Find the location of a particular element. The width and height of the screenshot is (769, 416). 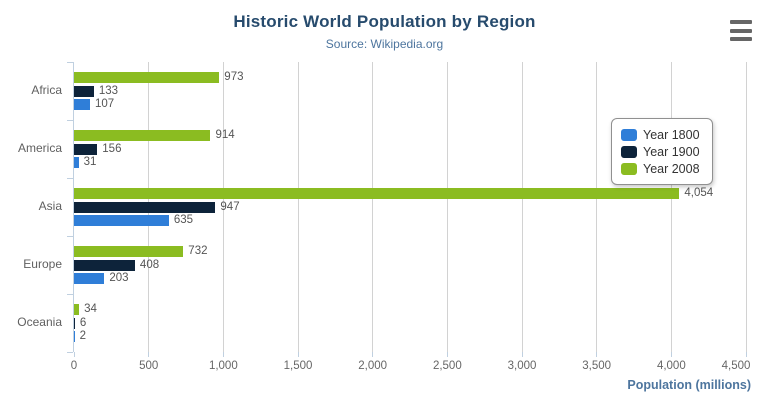

bar-value-year-1900-america: 156 is located at coordinates (112, 148).